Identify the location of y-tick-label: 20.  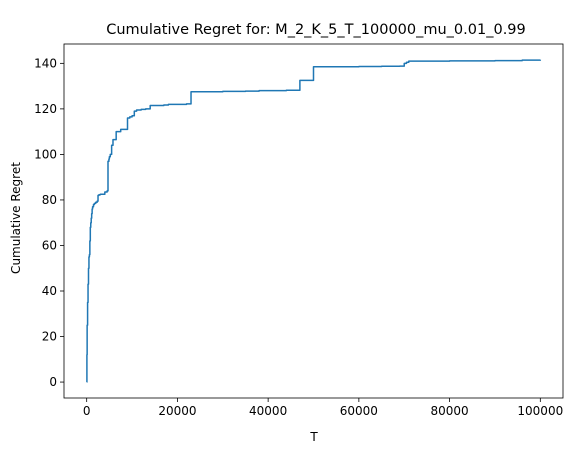
(49, 337).